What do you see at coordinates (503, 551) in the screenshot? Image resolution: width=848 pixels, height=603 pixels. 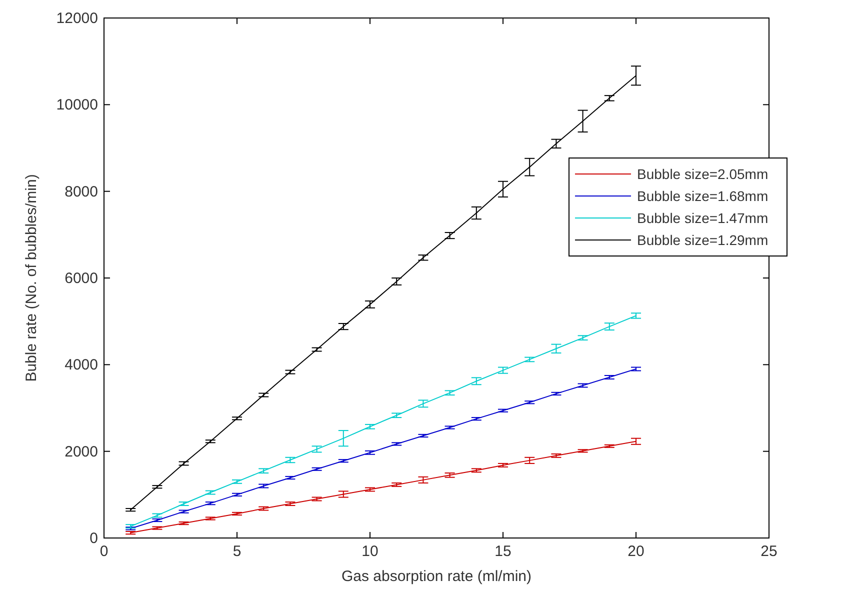 I see `x-tick-label: 15` at bounding box center [503, 551].